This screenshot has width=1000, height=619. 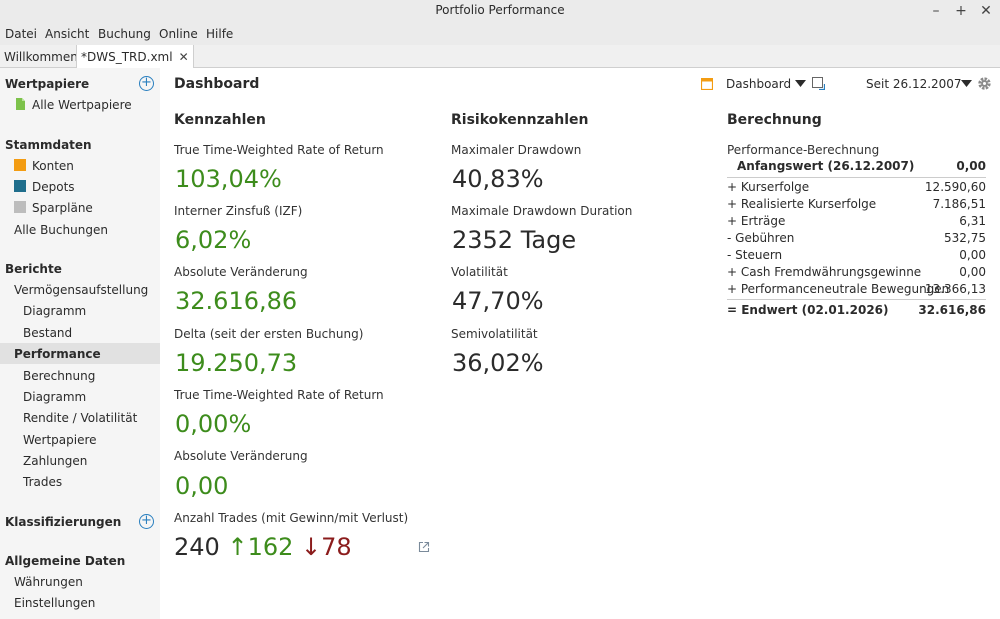 I want to click on calc-row: + Kurserfolge 12.590,60, so click(x=856, y=188).